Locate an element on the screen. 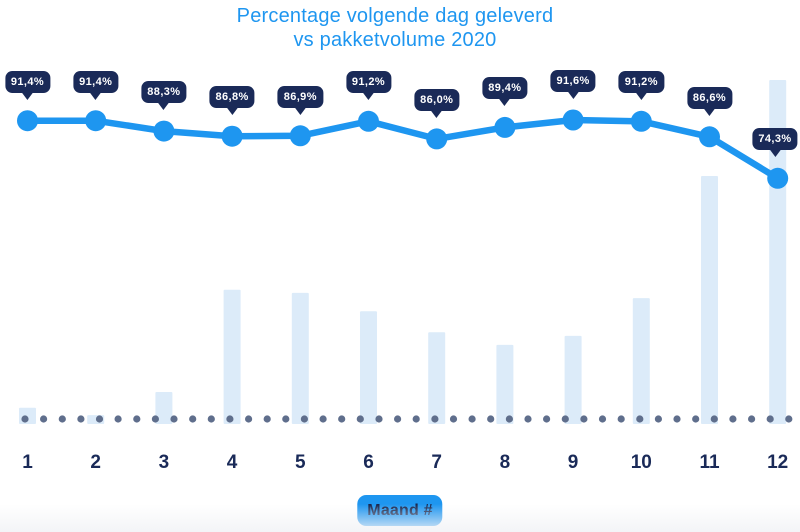 The image size is (800, 532). value-tooltip: 86,6% is located at coordinates (709, 97).